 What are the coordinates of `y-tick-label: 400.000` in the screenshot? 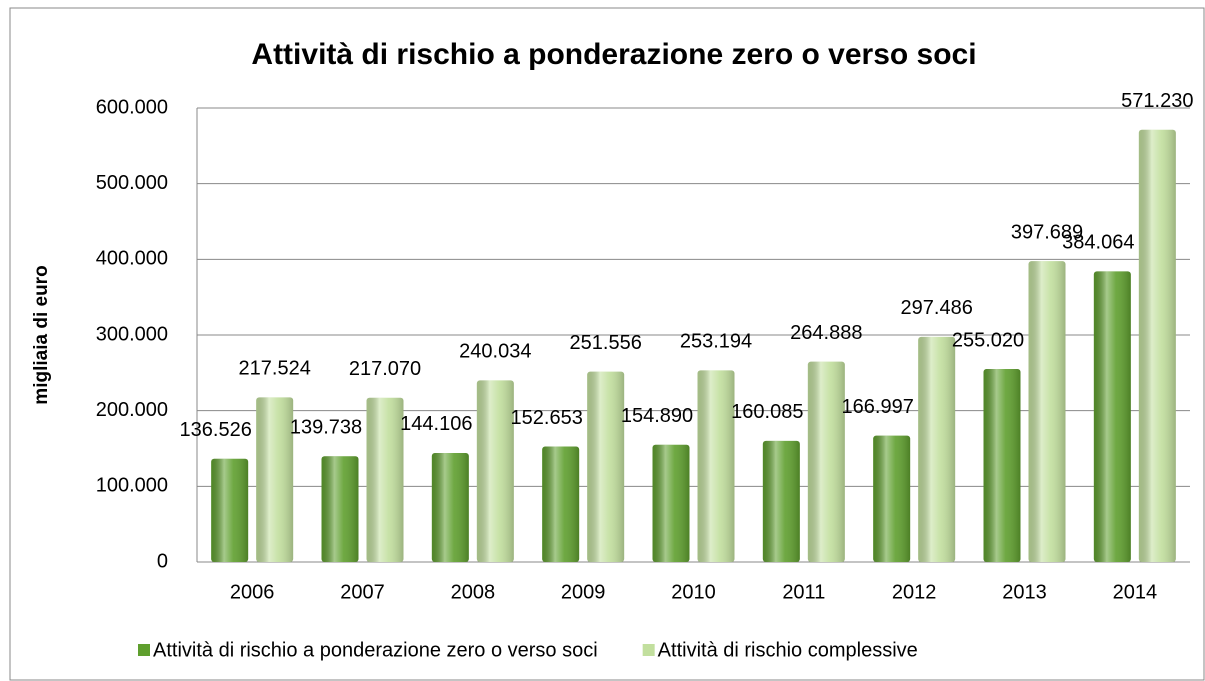 It's located at (132, 259).